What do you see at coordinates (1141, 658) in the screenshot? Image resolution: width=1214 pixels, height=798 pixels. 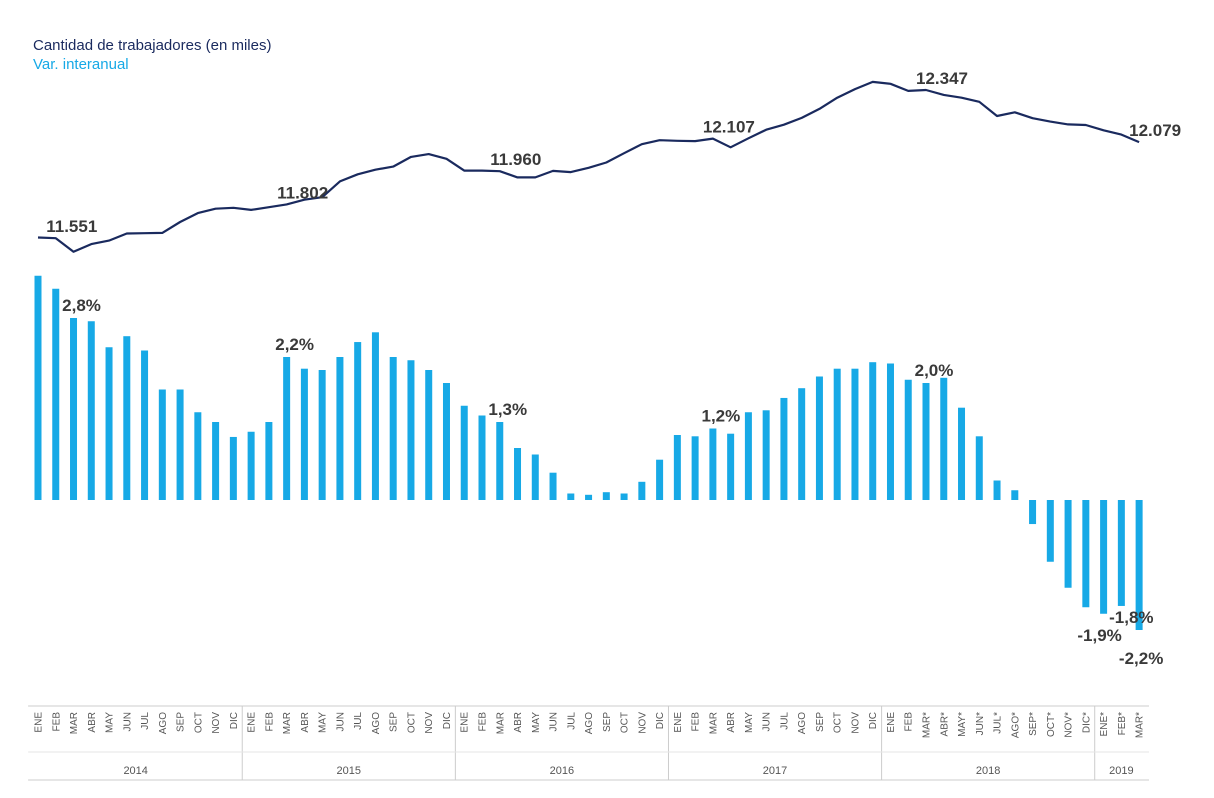 I see `bar-value-label: -2,2%` at bounding box center [1141, 658].